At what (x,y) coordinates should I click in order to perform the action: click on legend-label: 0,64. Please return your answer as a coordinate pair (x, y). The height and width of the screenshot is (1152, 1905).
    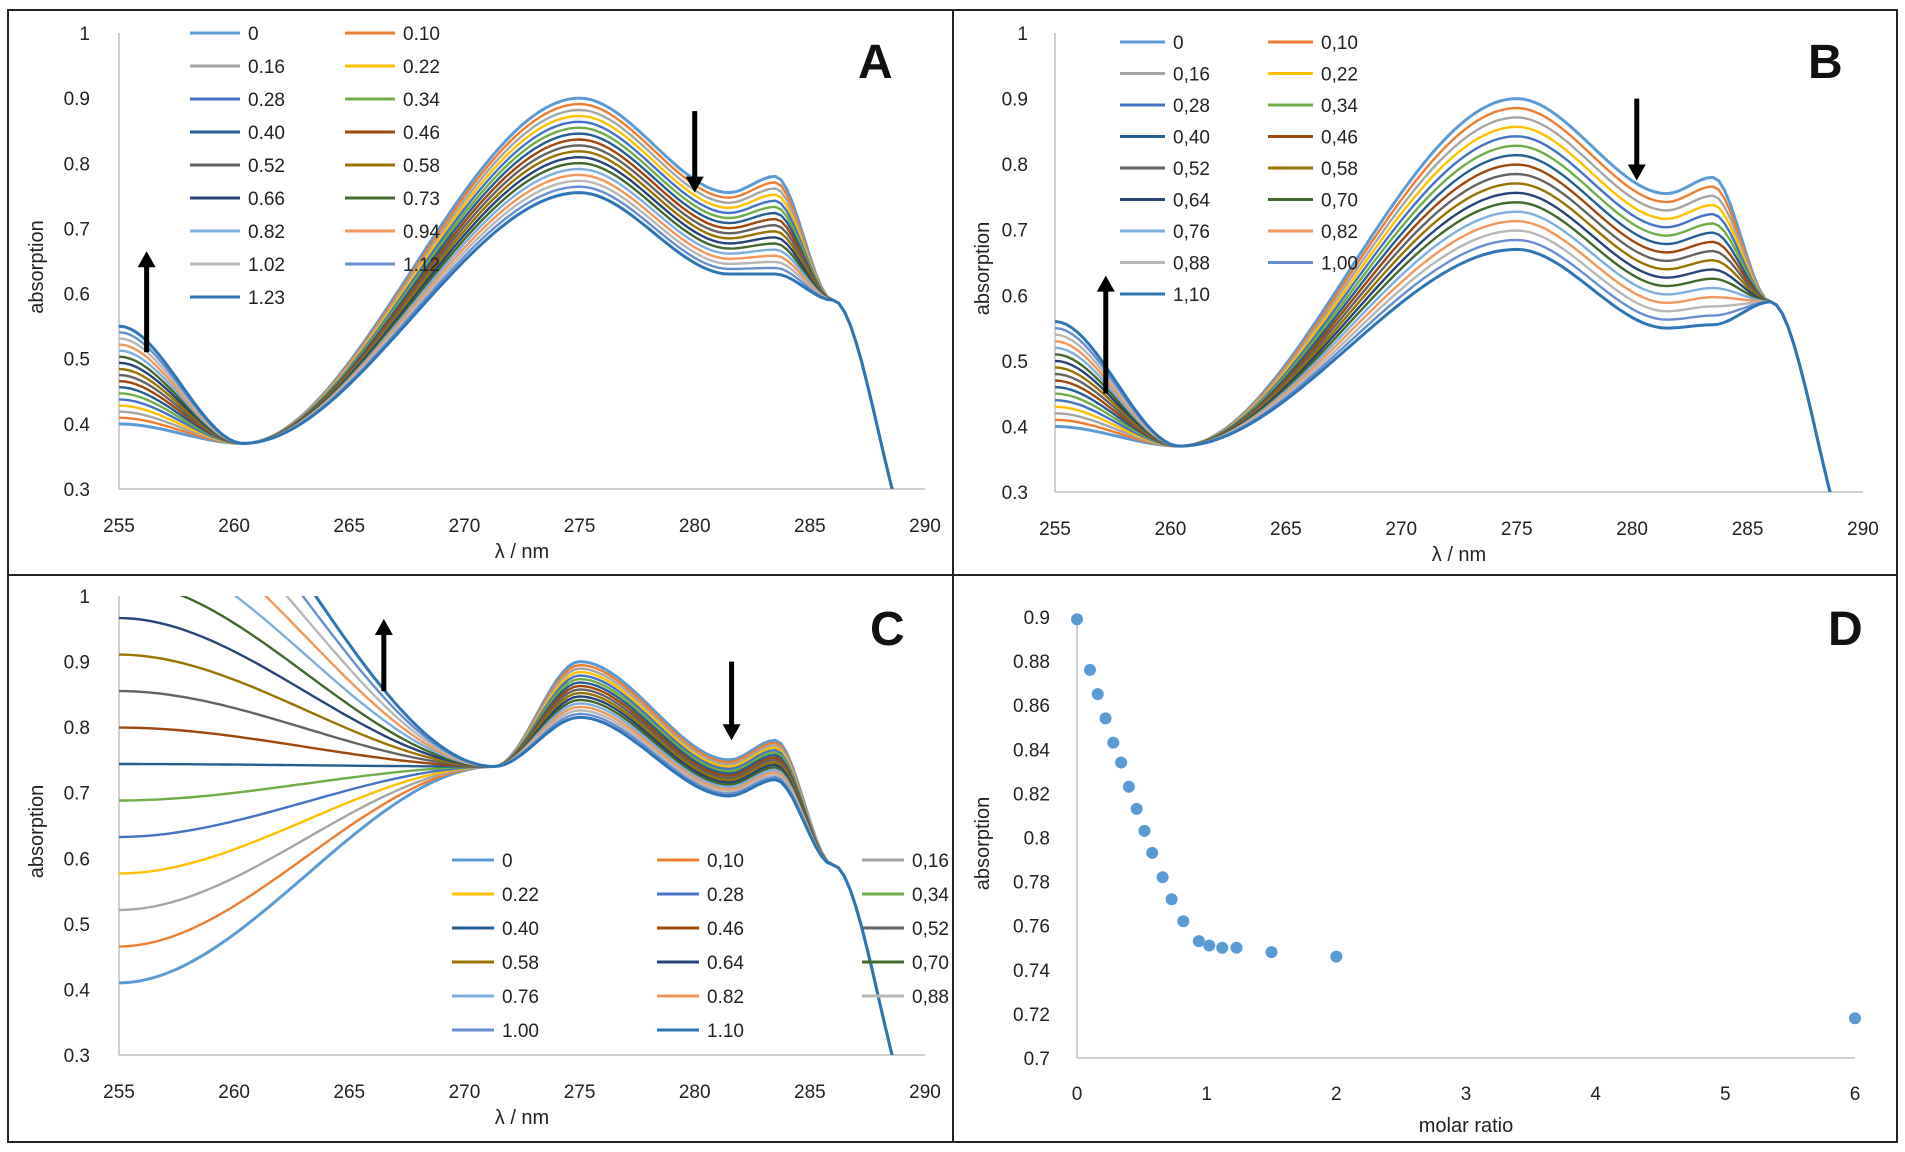
    Looking at the image, I should click on (1191, 201).